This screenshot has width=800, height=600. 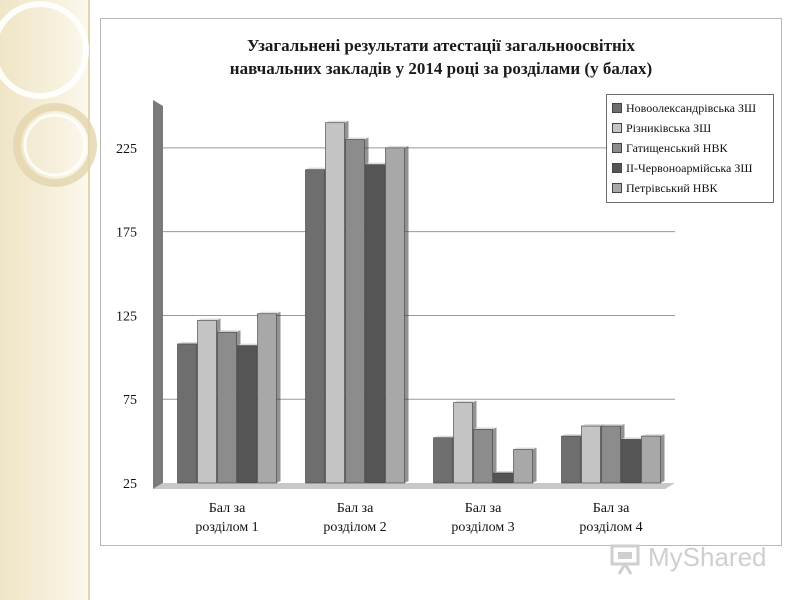 I want to click on x-category-label: розділом 4, so click(x=610, y=527).